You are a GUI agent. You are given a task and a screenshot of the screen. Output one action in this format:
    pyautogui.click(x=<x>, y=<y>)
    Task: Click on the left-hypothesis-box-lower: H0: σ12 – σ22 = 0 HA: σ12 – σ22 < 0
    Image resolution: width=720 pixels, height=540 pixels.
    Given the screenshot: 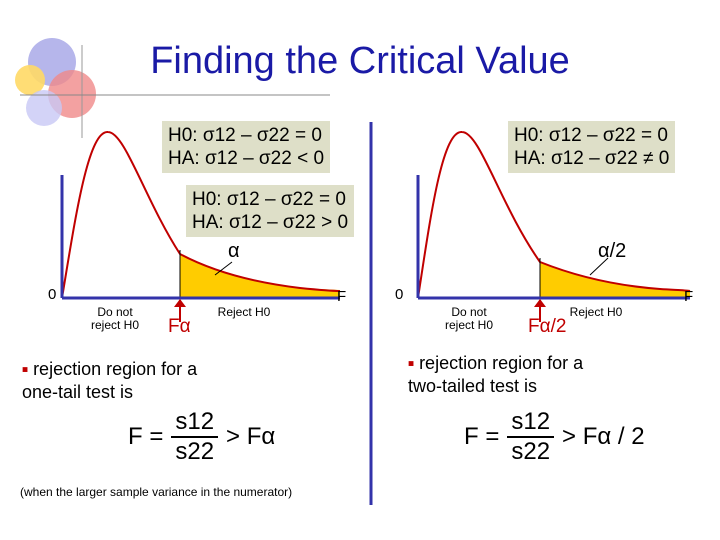 What is the action you would take?
    pyautogui.click(x=246, y=147)
    